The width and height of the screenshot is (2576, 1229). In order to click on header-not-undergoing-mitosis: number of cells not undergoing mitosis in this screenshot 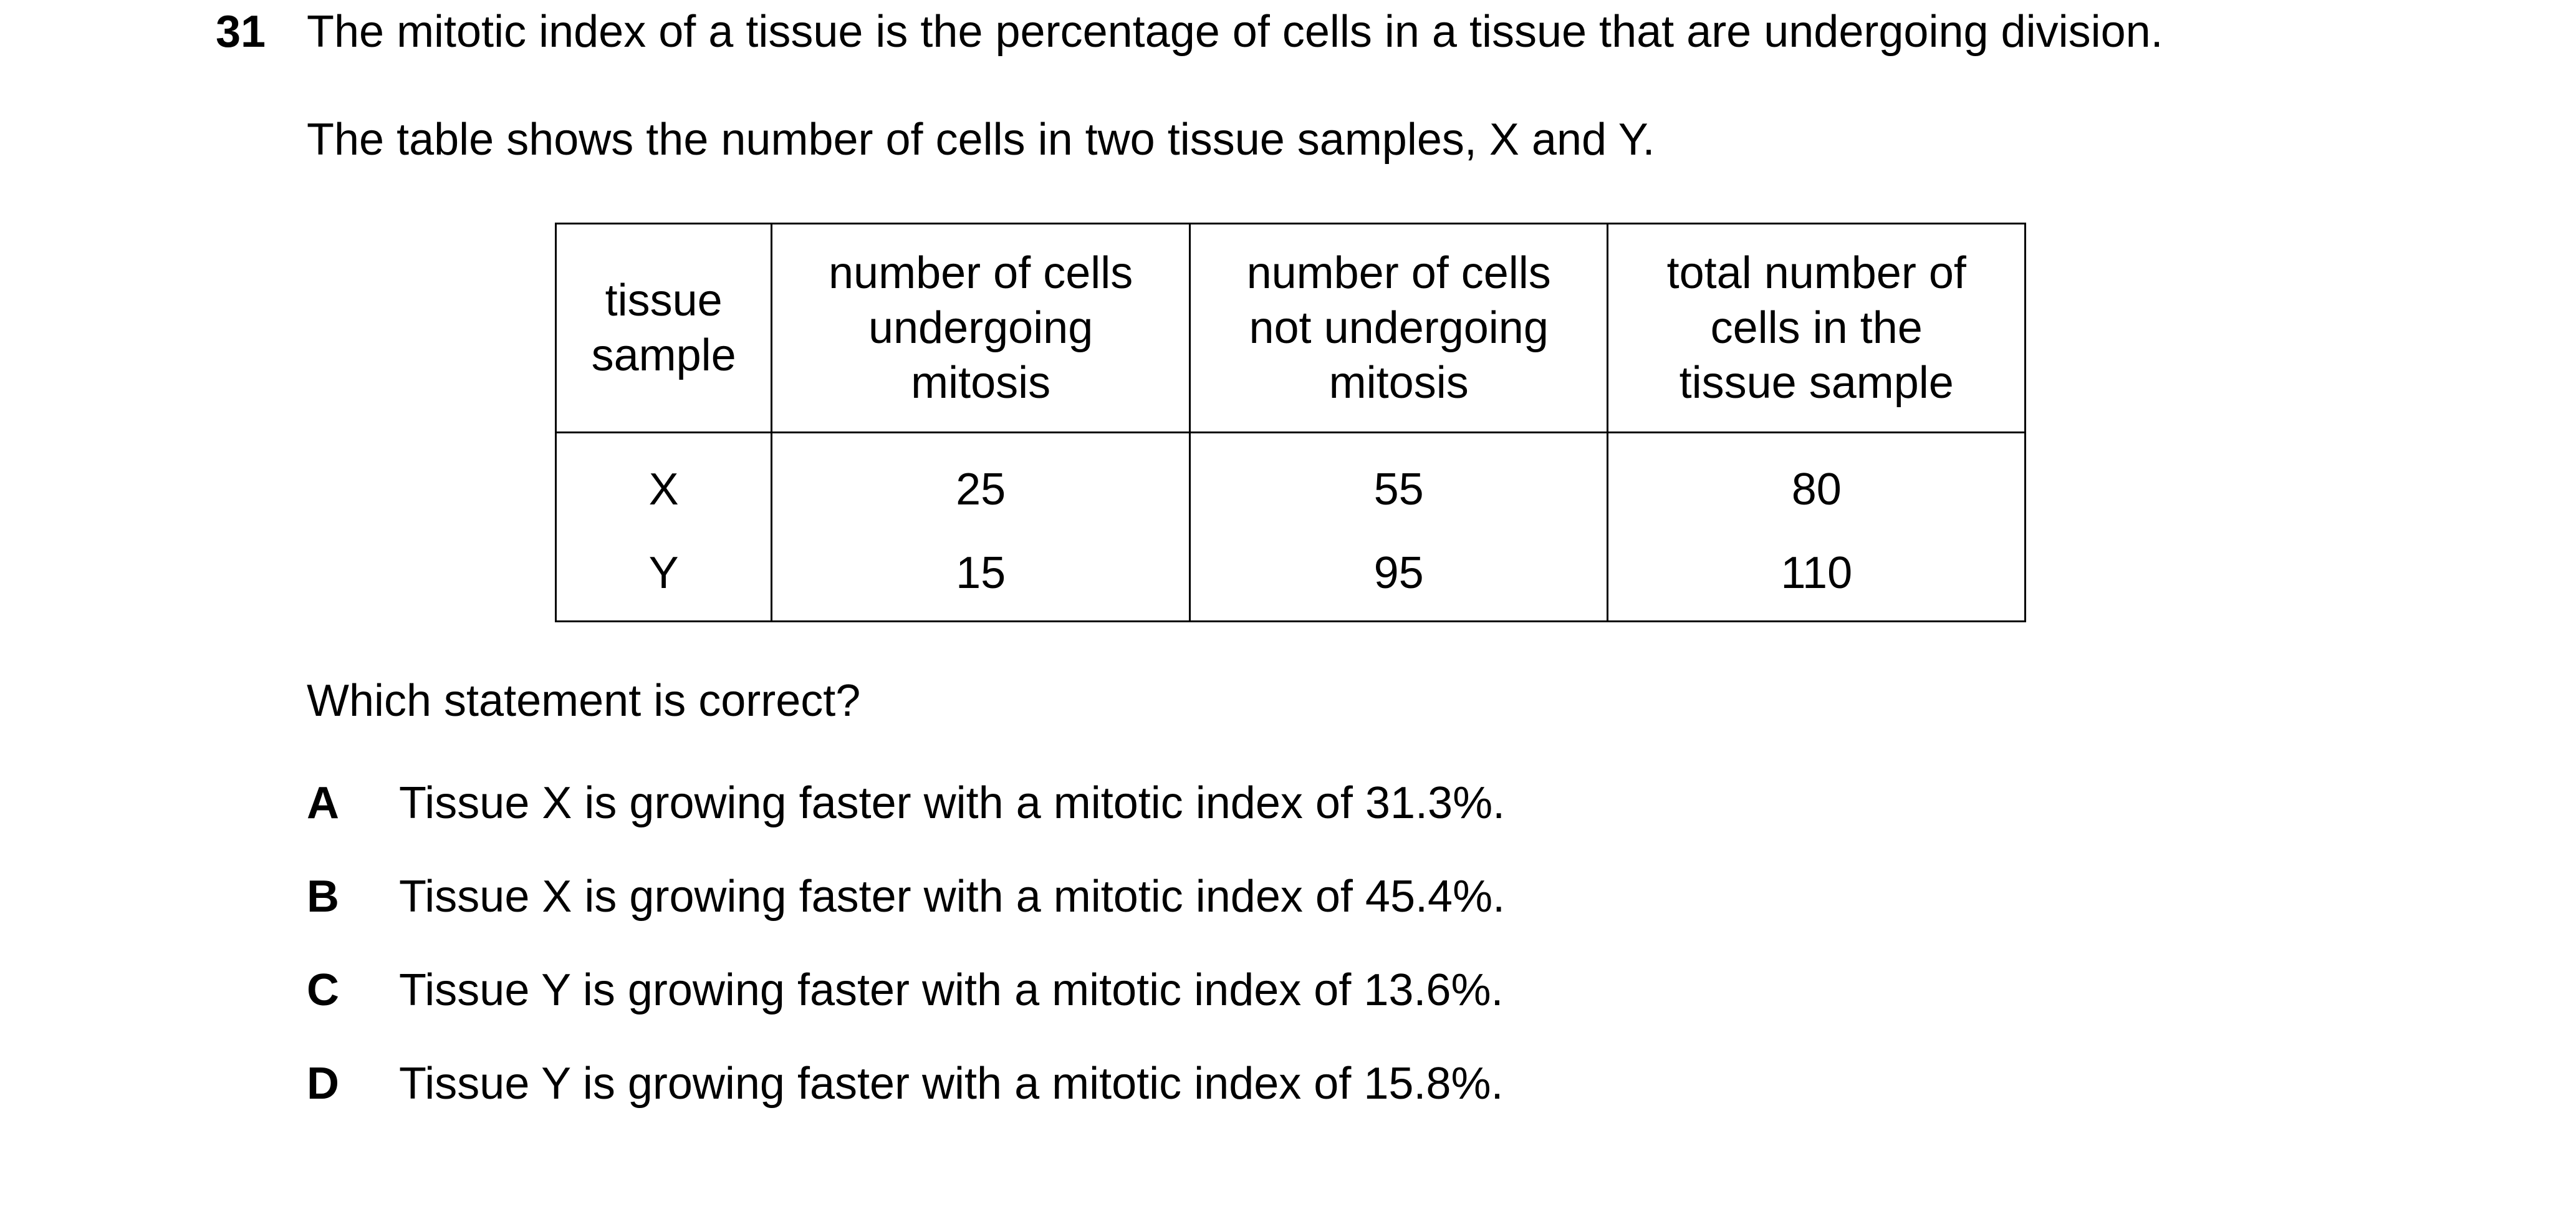, I will do `click(1398, 328)`.